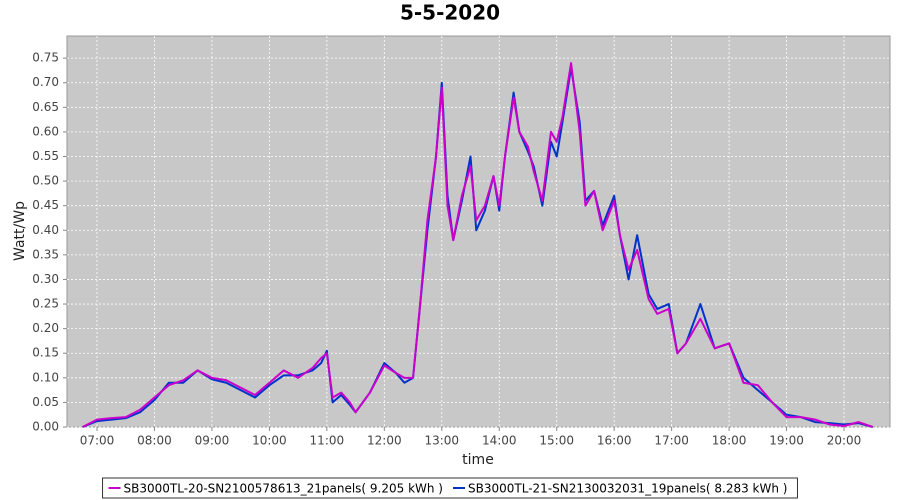  I want to click on y-tick-label: 0.70, so click(45, 82).